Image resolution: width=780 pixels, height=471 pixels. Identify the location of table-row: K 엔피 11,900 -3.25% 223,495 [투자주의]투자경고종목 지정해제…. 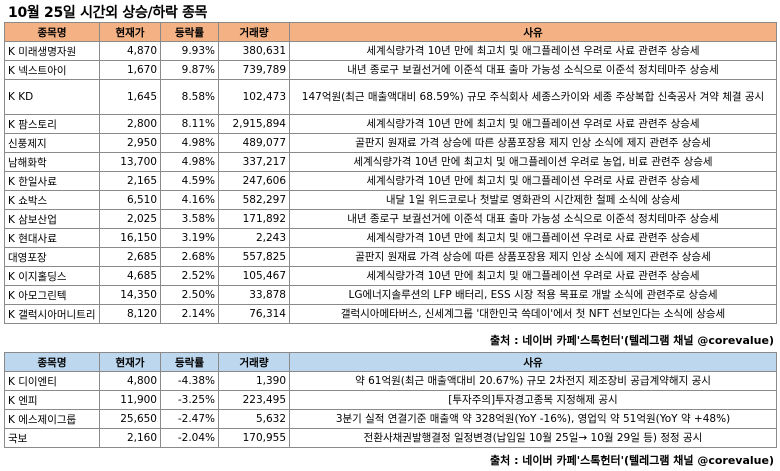
(390, 400).